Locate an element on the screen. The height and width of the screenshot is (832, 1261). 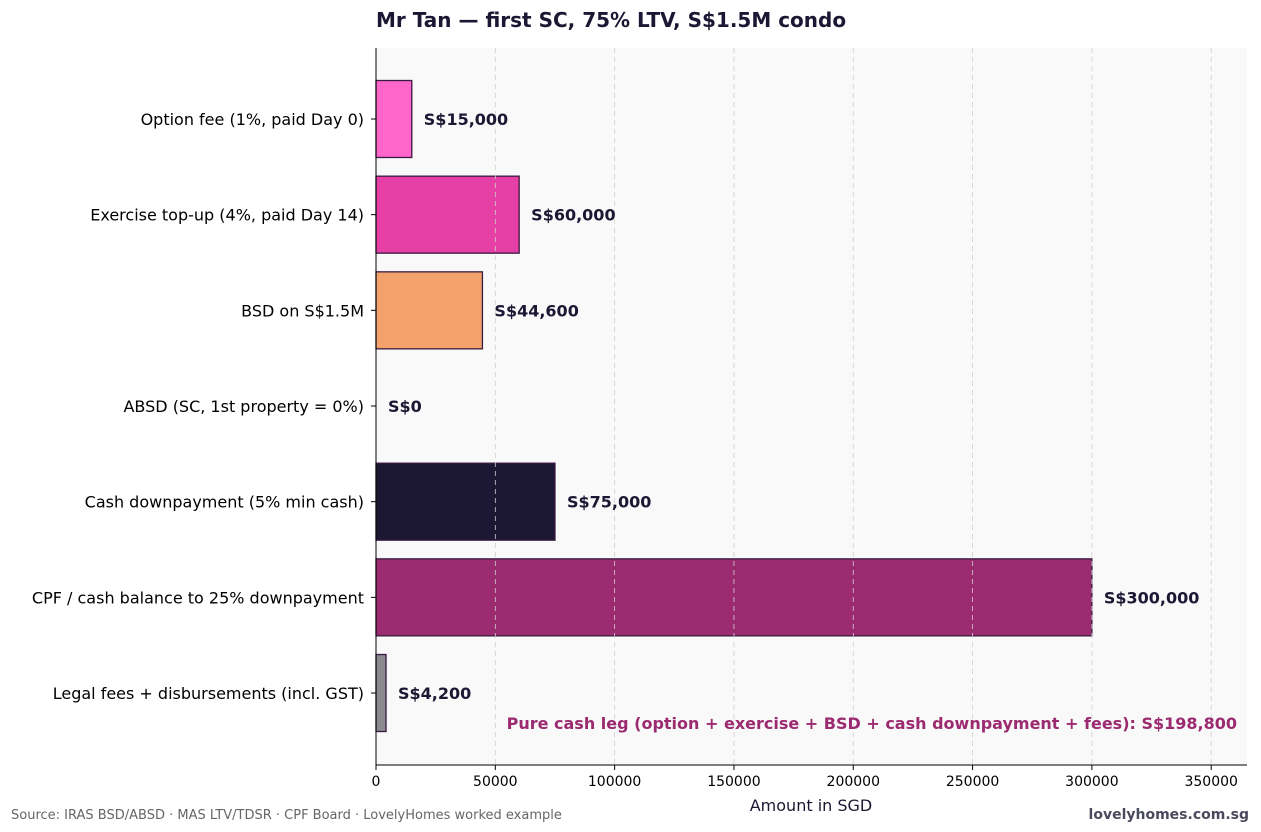
value-label-2: S$44,600 is located at coordinates (536, 310).